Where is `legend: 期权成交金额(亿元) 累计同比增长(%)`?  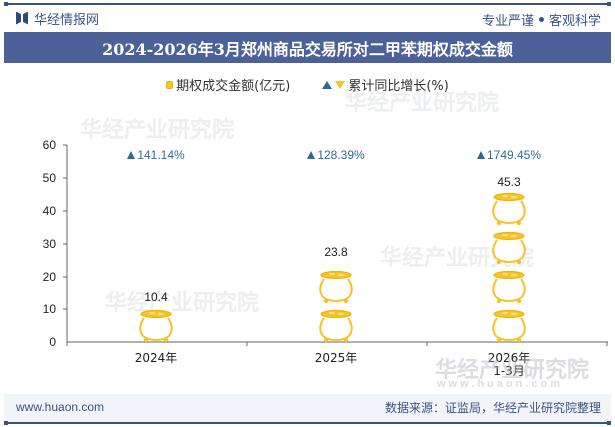
legend: 期权成交金额(亿元) 累计同比增长(%) is located at coordinates (307, 84).